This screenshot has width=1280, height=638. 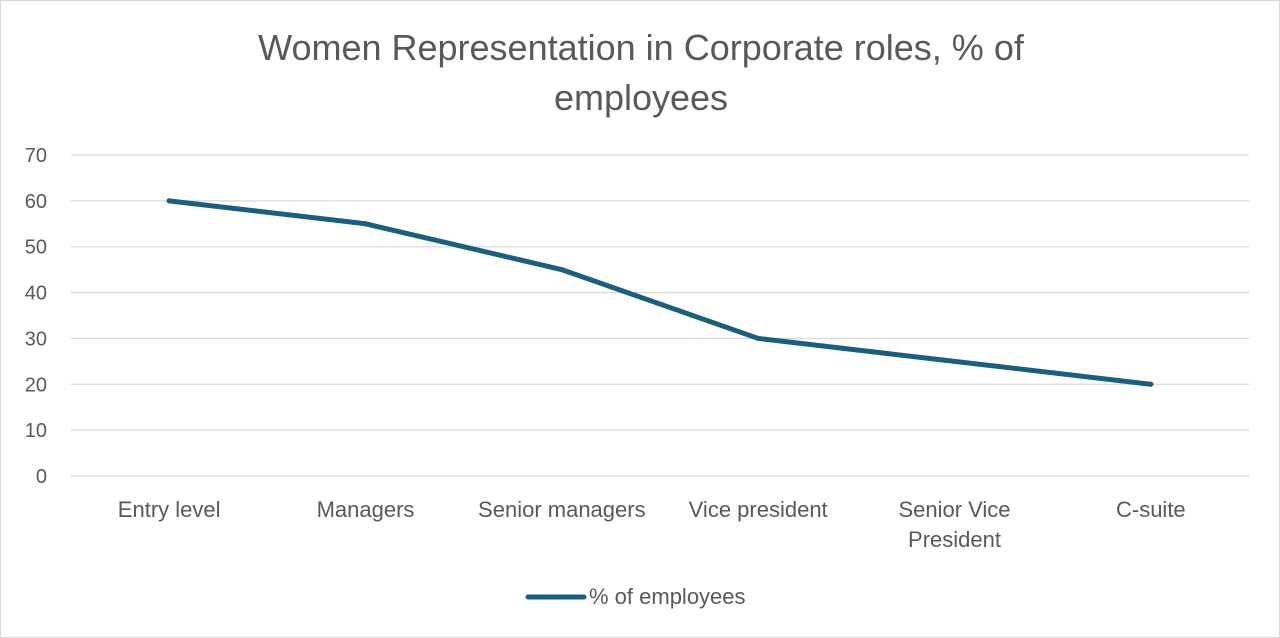 I want to click on y-tick-label: 70, so click(x=36, y=156).